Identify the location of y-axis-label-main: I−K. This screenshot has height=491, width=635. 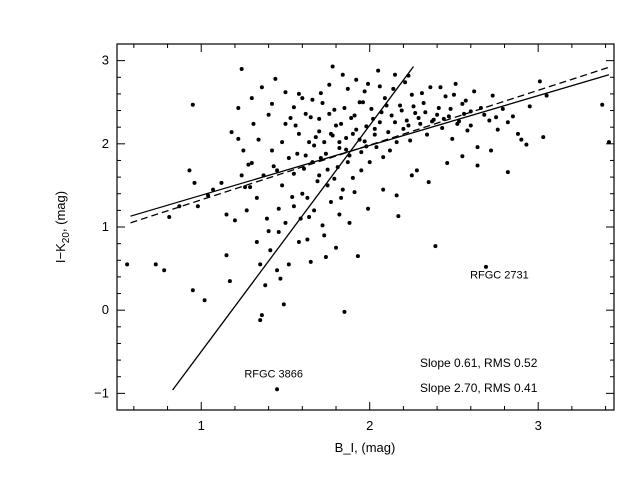
(60, 253).